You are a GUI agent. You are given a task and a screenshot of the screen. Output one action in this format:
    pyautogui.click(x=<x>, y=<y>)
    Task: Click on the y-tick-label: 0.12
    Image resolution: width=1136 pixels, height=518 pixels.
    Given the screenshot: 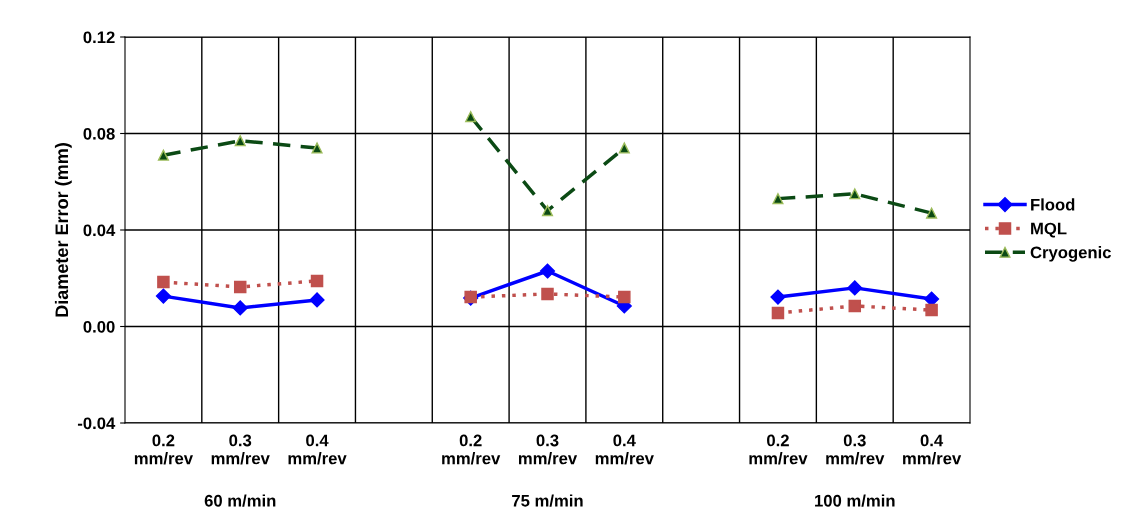 What is the action you would take?
    pyautogui.click(x=99, y=37)
    